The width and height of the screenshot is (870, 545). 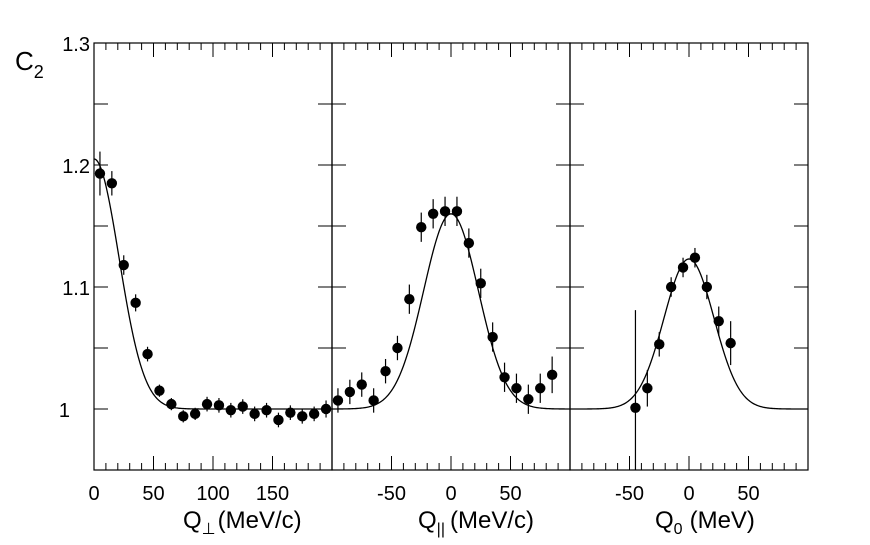 I want to click on x-tick-label-qperp: 100, so click(x=212, y=494).